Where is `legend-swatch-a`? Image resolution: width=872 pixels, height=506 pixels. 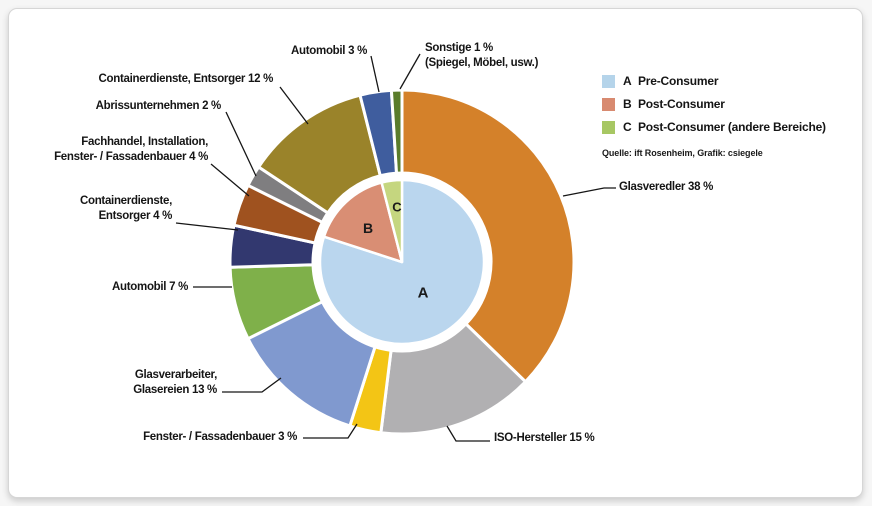
legend-swatch-a is located at coordinates (608, 81).